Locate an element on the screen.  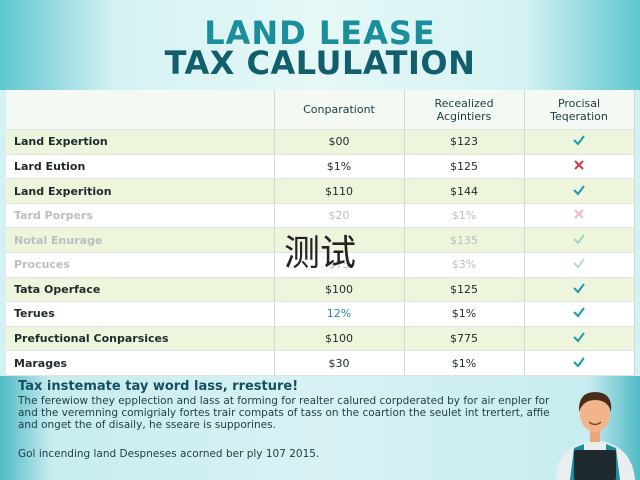
table-row: Lard Eution $1% $125 is located at coordinates (320, 167).